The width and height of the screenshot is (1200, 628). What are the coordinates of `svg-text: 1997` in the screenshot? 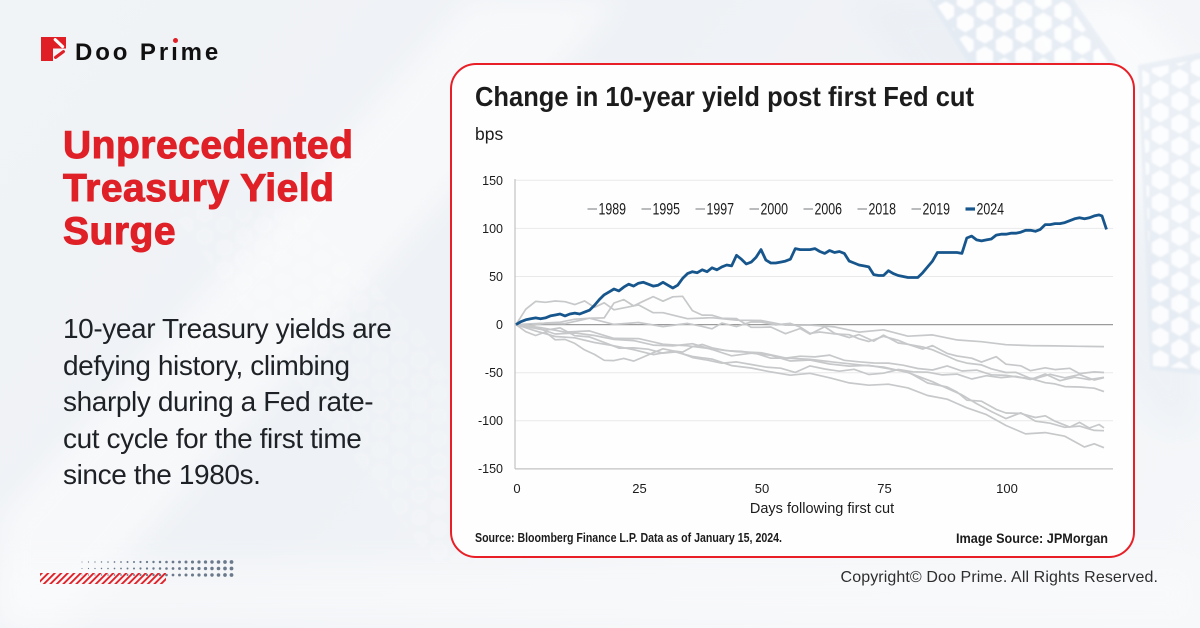 It's located at (721, 209).